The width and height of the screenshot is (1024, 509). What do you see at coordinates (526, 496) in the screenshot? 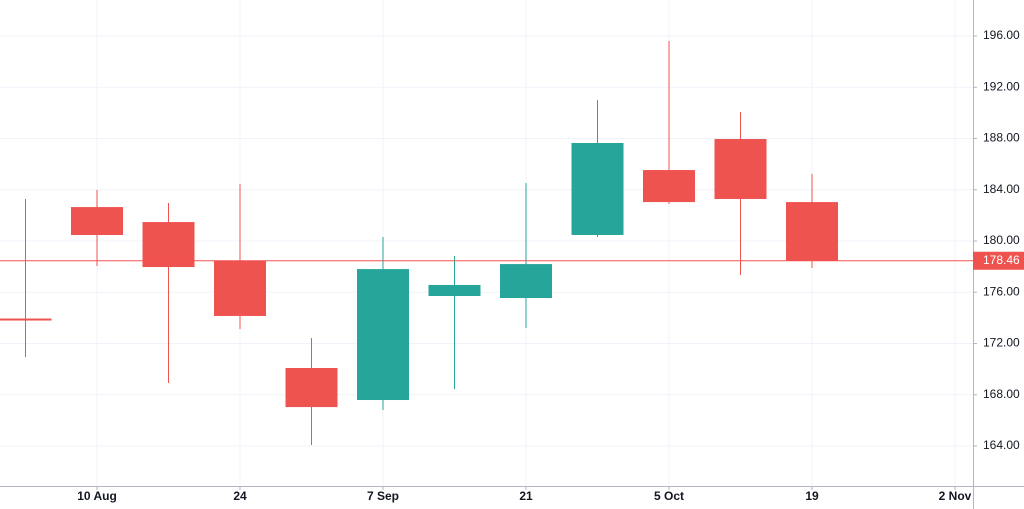
I see `x-tick-label: 21` at bounding box center [526, 496].